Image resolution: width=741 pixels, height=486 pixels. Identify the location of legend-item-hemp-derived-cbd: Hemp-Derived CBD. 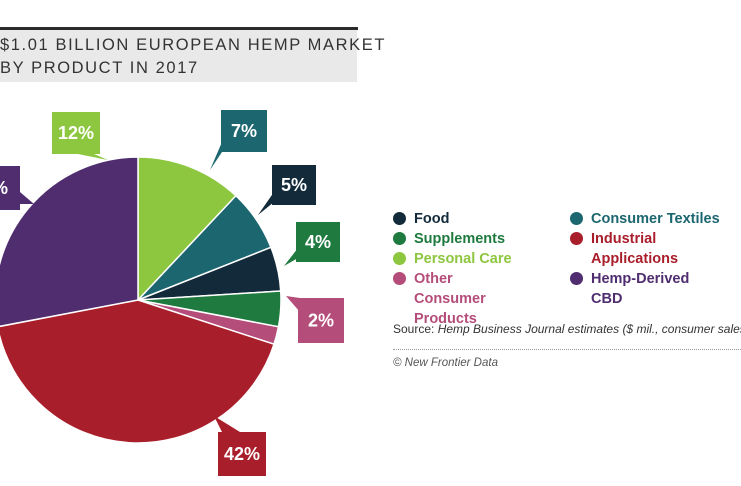
(642, 289).